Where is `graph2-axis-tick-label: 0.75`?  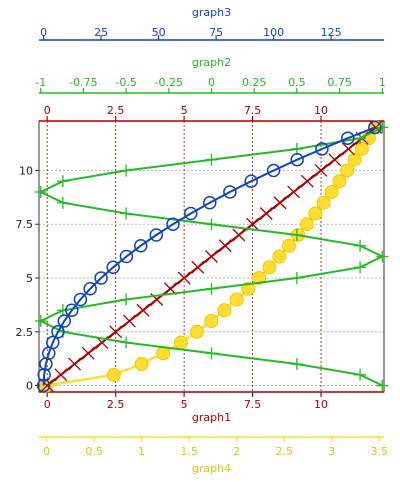
graph2-axis-tick-label: 0.75 is located at coordinates (339, 82).